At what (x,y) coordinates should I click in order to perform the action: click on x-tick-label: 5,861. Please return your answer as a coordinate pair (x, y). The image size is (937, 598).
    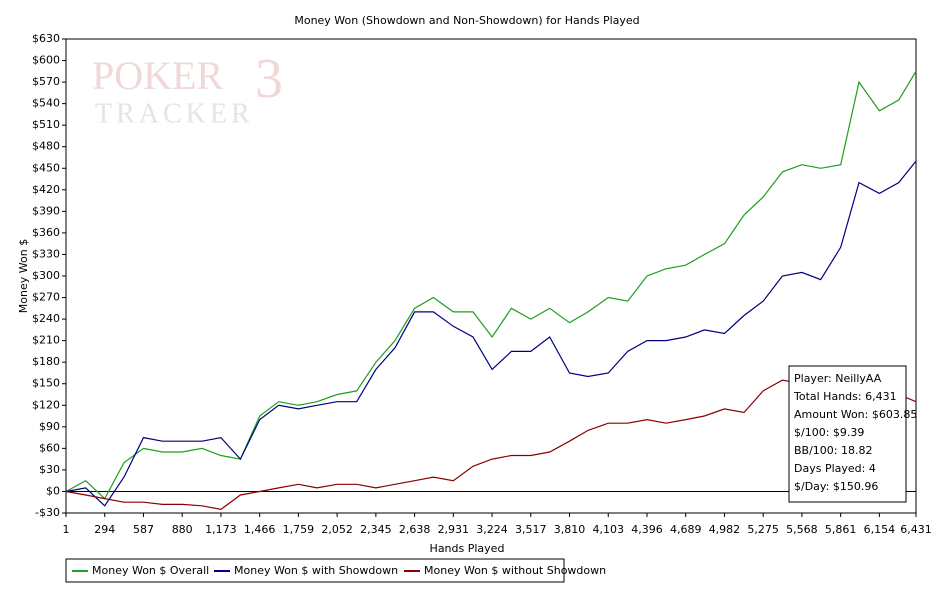
    Looking at the image, I should click on (841, 529).